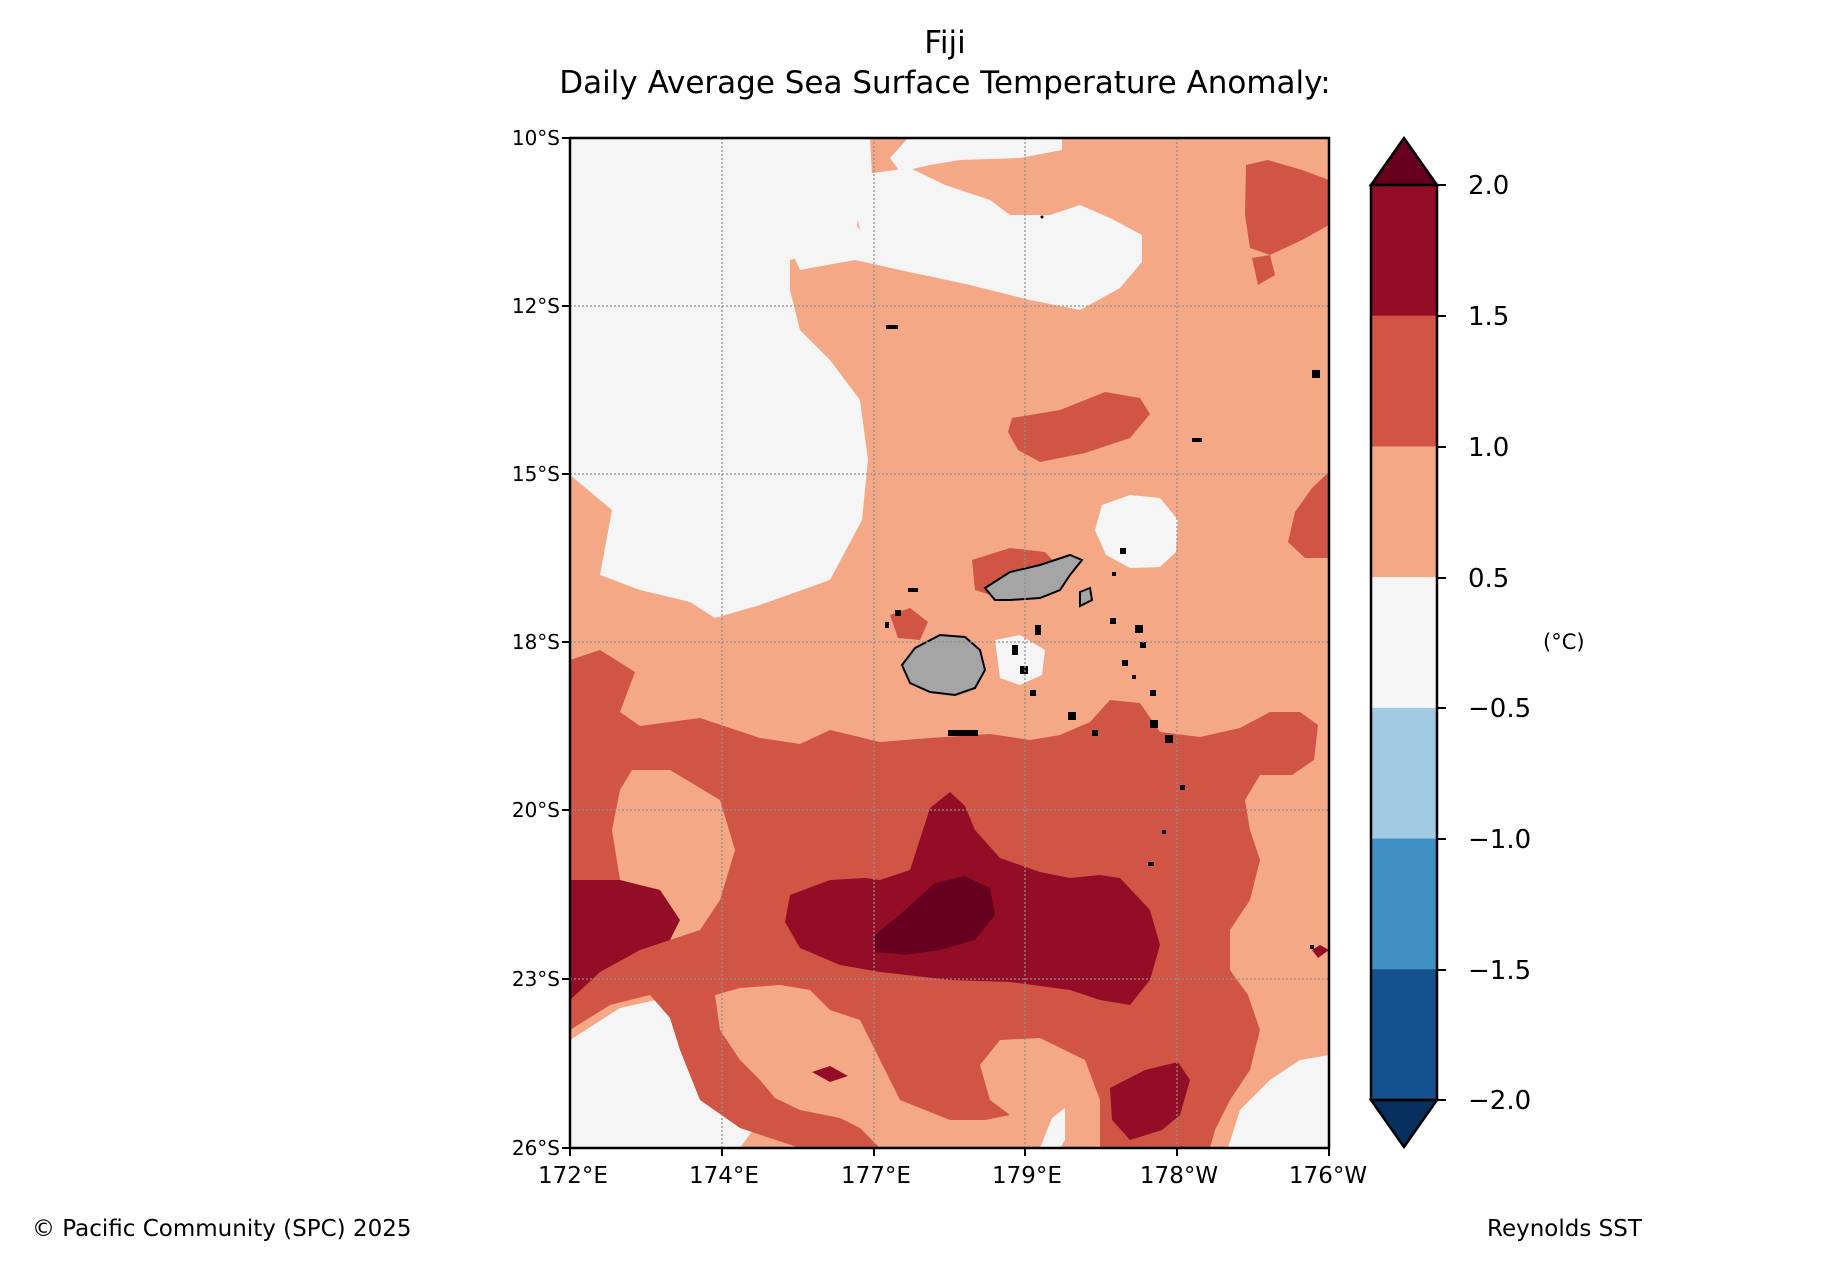 Image resolution: width=1838 pixels, height=1264 pixels. Describe the element at coordinates (1564, 1229) in the screenshot. I see `data-source-label: Reynolds SST` at that location.